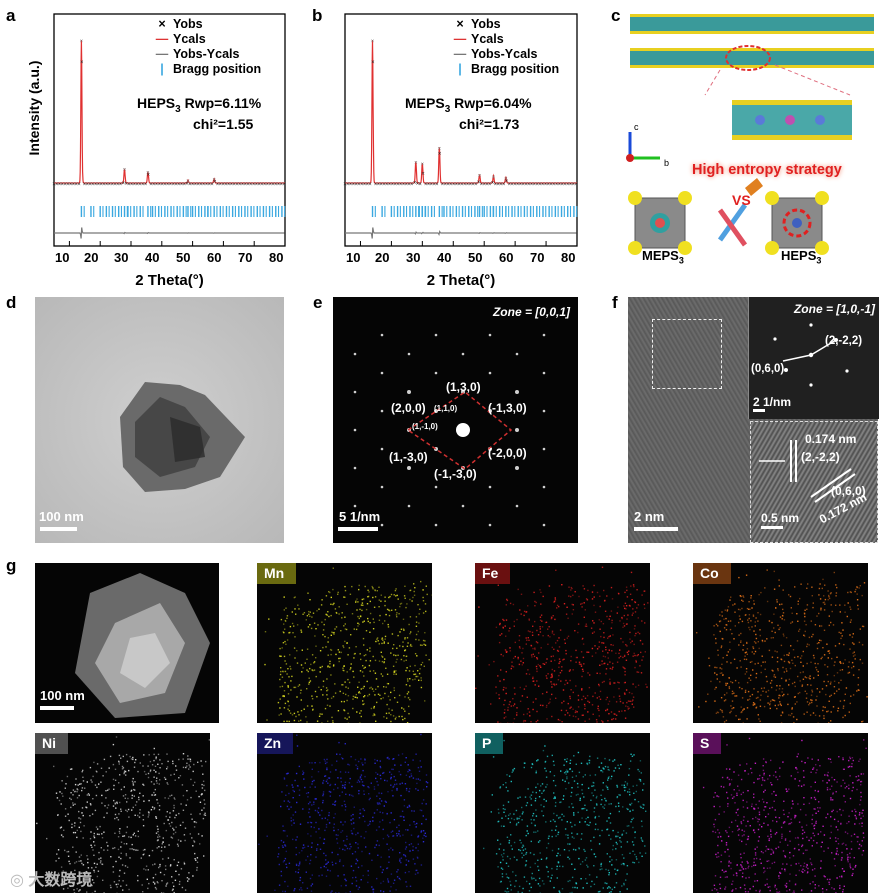 This screenshot has height=894, width=891. What do you see at coordinates (169, 258) in the screenshot?
I see `panel-a-xticks: 10 20 30 40 50 60 70 80` at bounding box center [169, 258].